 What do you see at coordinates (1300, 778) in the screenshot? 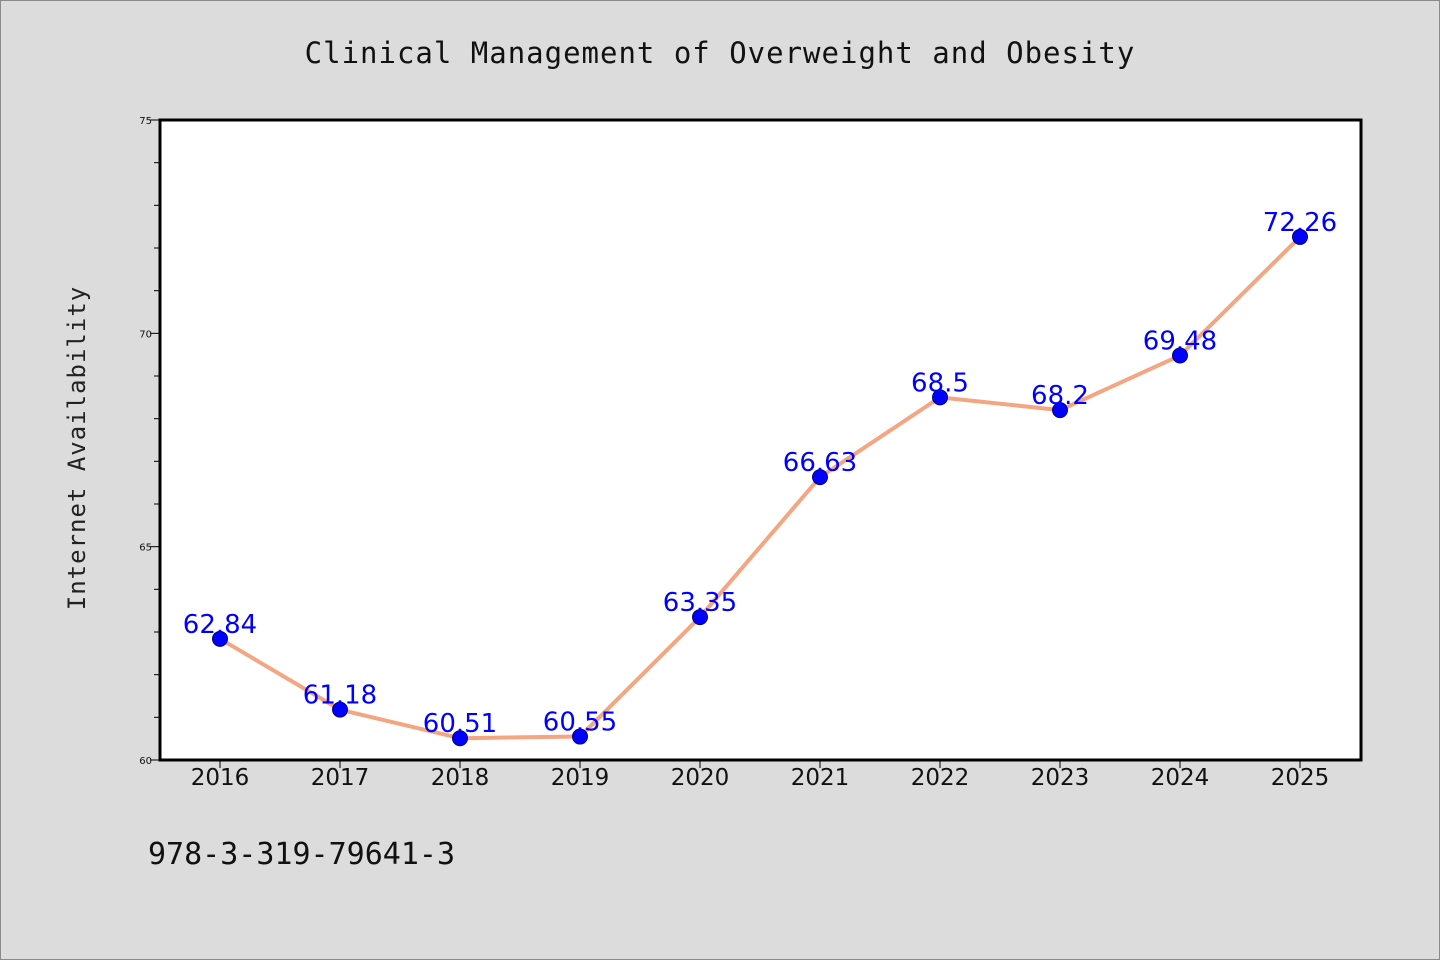
I see `x-tick-label: 2025` at bounding box center [1300, 778].